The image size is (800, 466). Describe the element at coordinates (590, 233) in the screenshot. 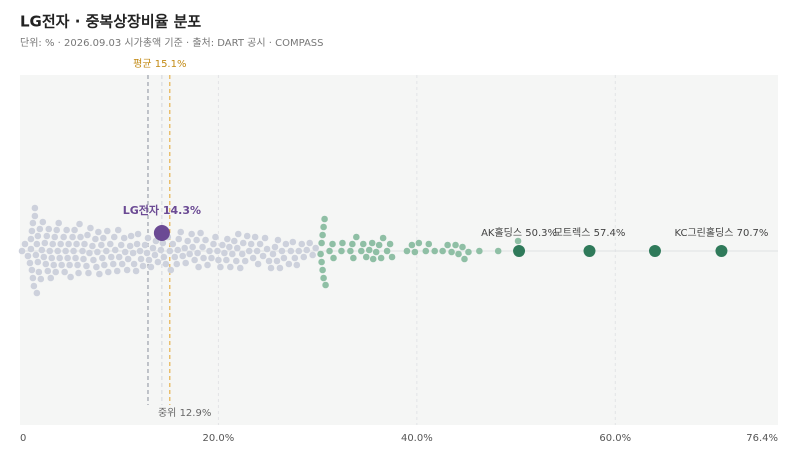

I see `point-label: 모트렉스 57.4%` at that location.